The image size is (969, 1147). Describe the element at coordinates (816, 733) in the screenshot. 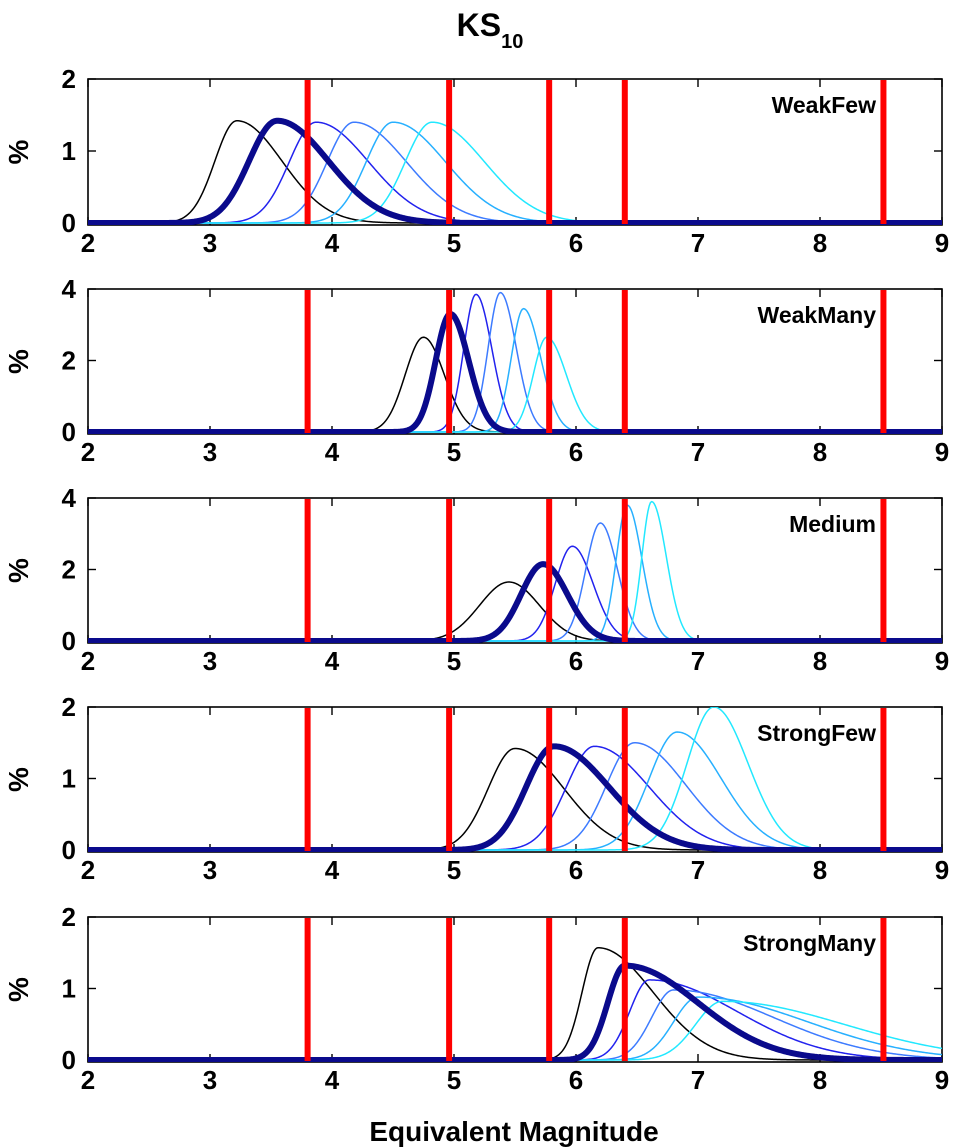

I see `panel-label: StrongFew` at that location.